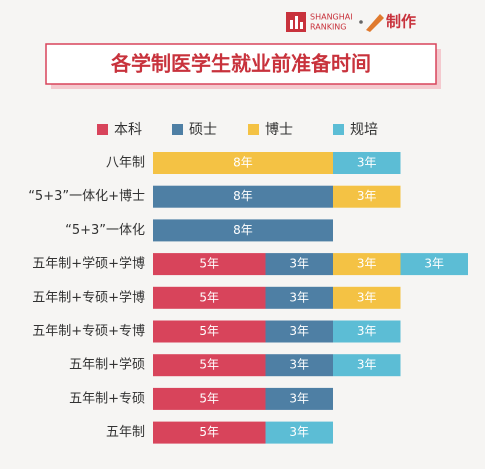 This screenshot has height=469, width=485. Describe the element at coordinates (88, 264) in the screenshot. I see `y-tick-label: 五年制+学硕+学博` at that location.